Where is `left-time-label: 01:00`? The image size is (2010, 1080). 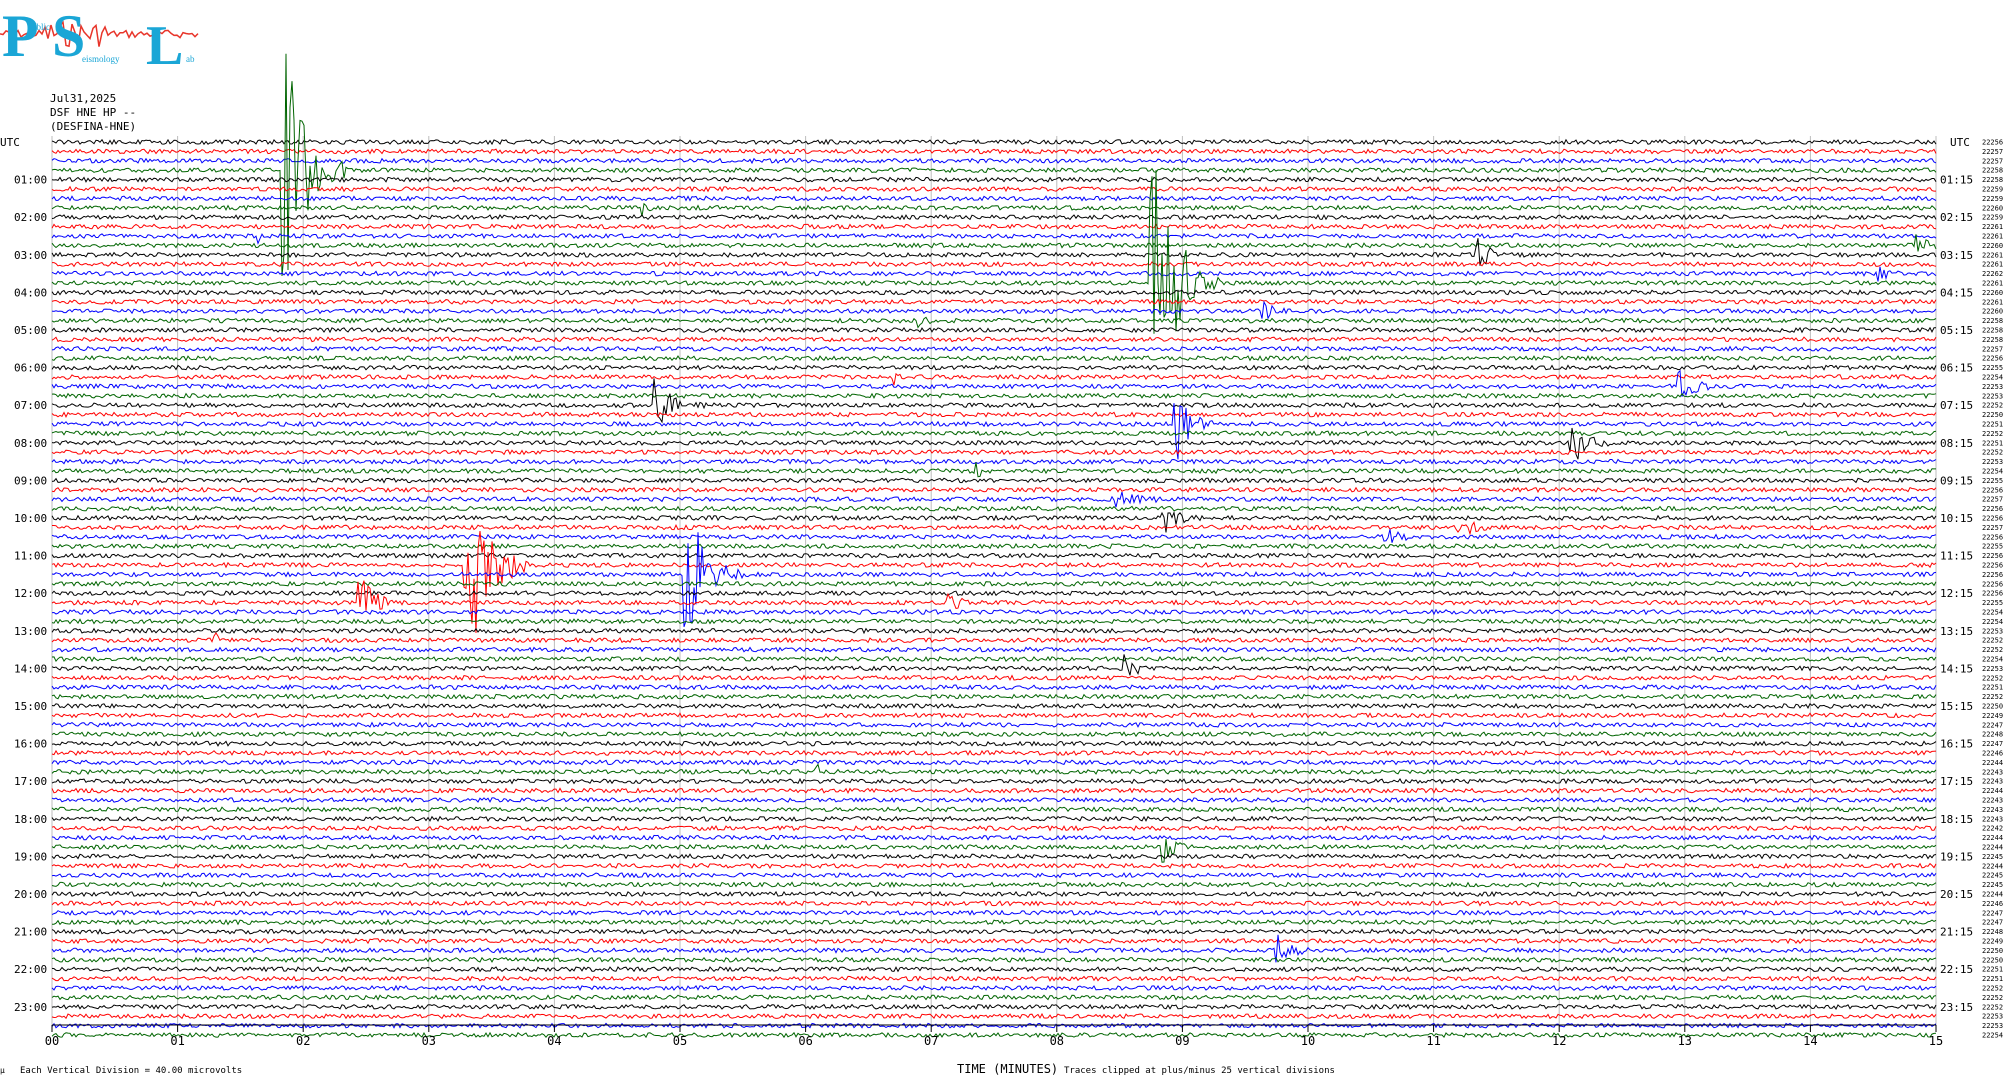
left-time-label: 01:00 is located at coordinates (30, 180).